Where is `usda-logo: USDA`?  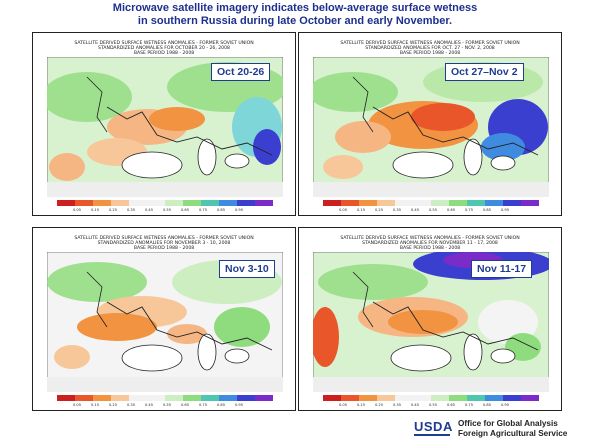 usda-logo: USDA is located at coordinates (433, 426).